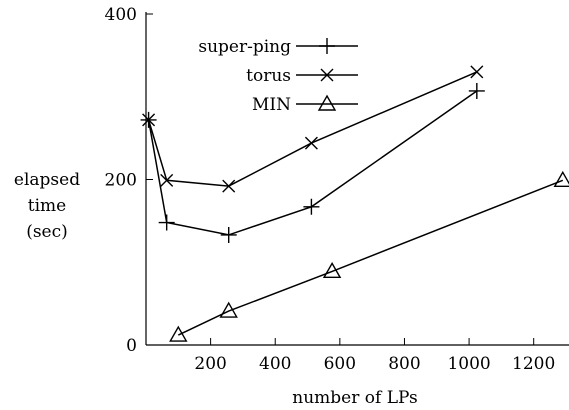  What do you see at coordinates (121, 15) in the screenshot?
I see `y-tick-label: 400` at bounding box center [121, 15].